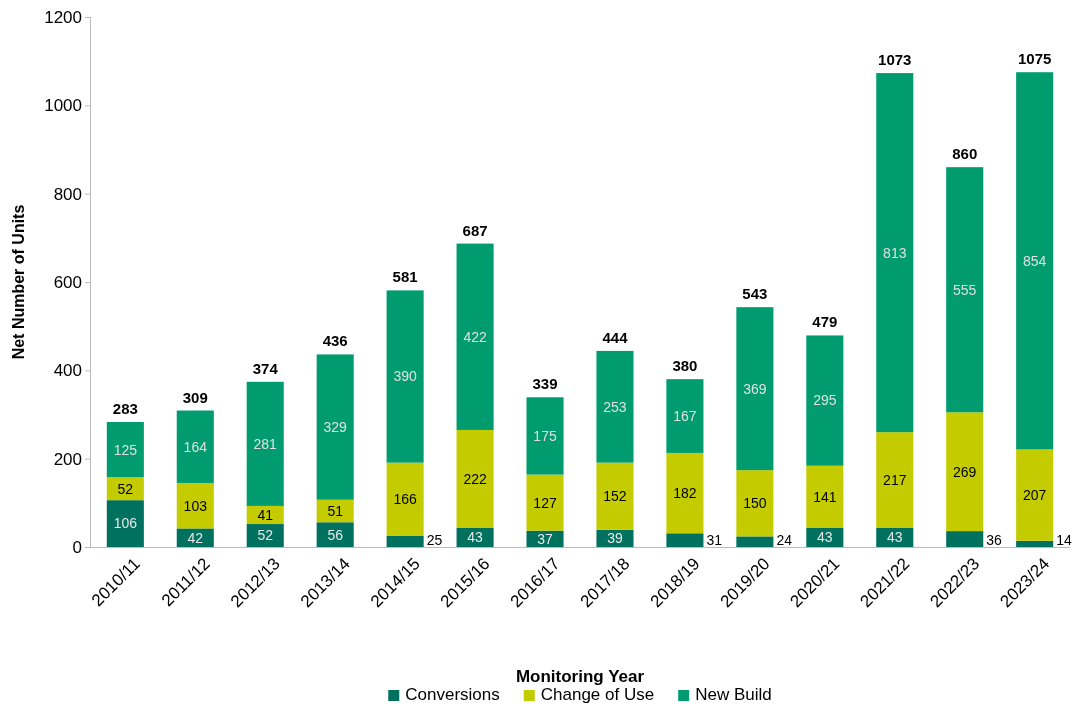  I want to click on data-label: 152, so click(615, 496).